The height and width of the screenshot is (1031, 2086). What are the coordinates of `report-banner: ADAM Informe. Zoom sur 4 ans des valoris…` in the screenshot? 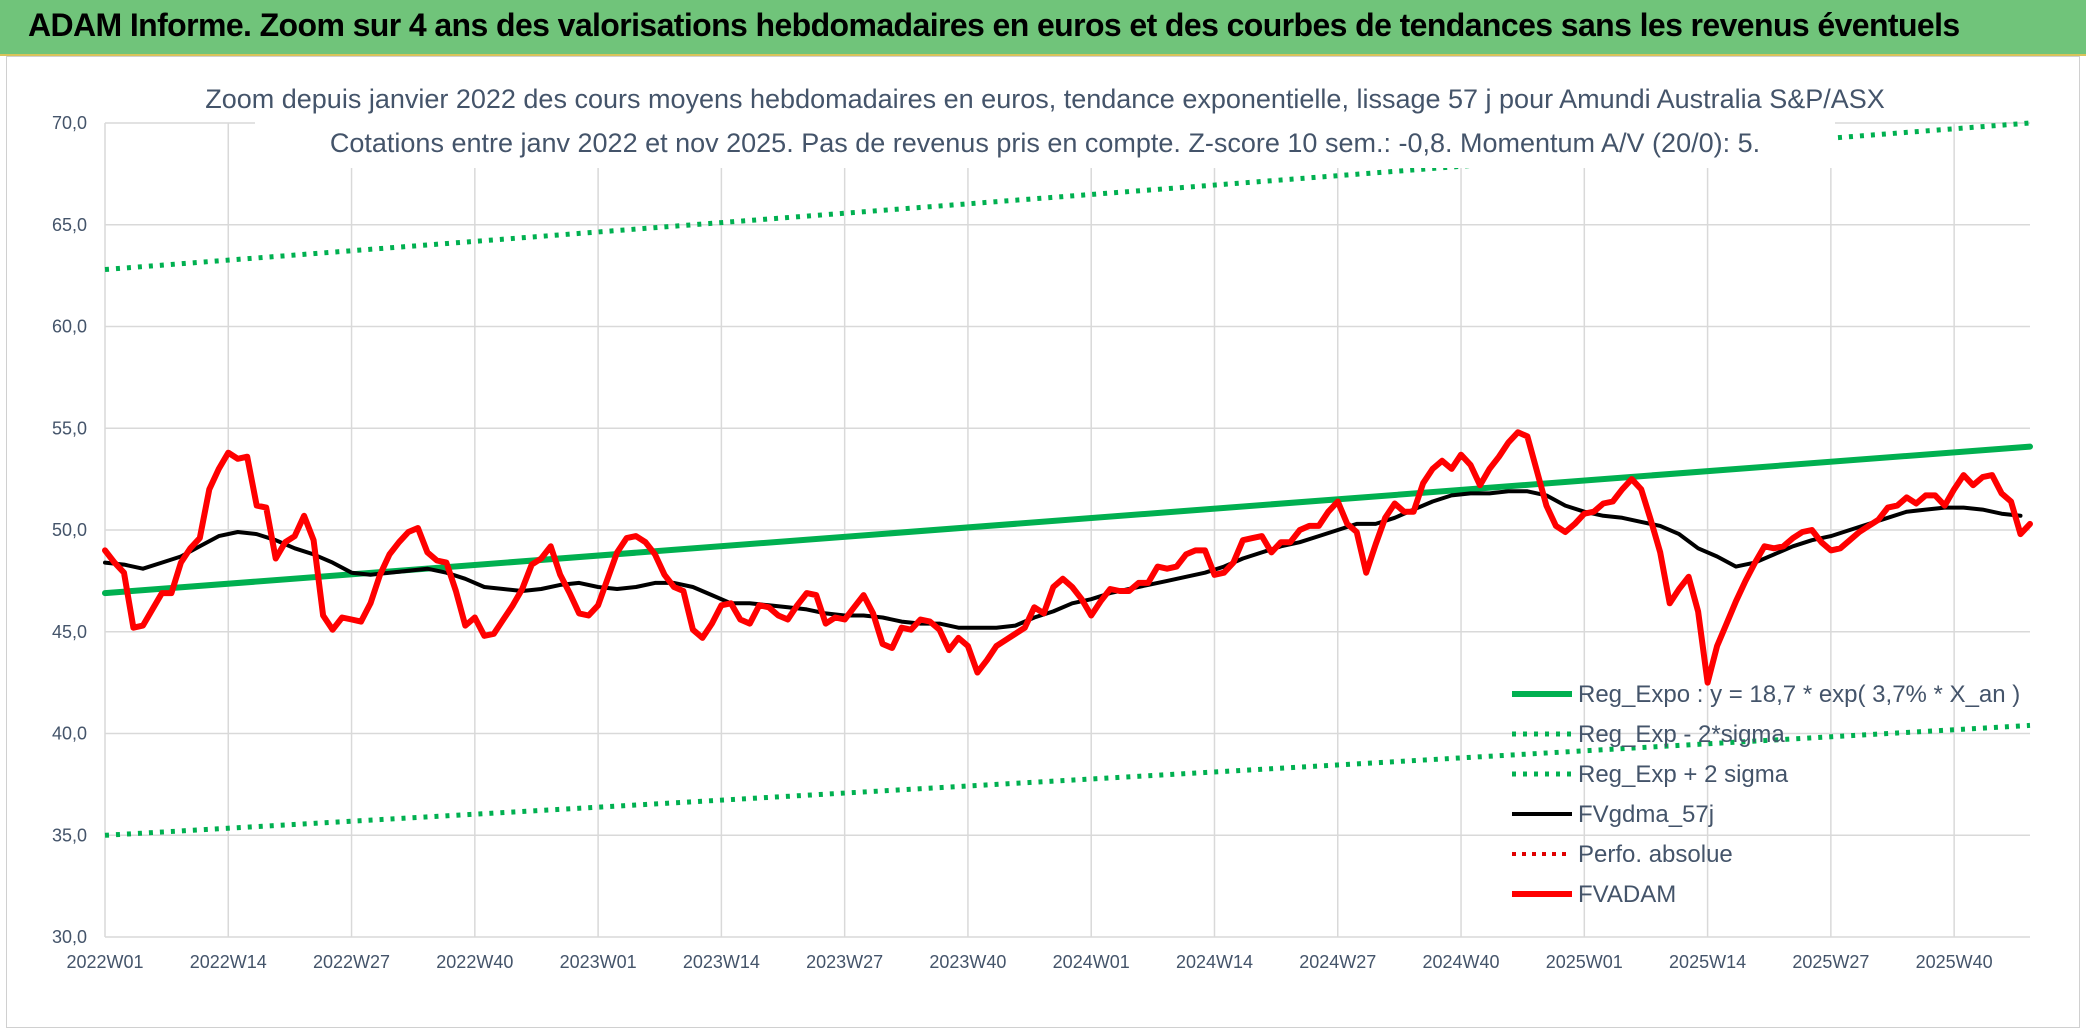 It's located at (1043, 28).